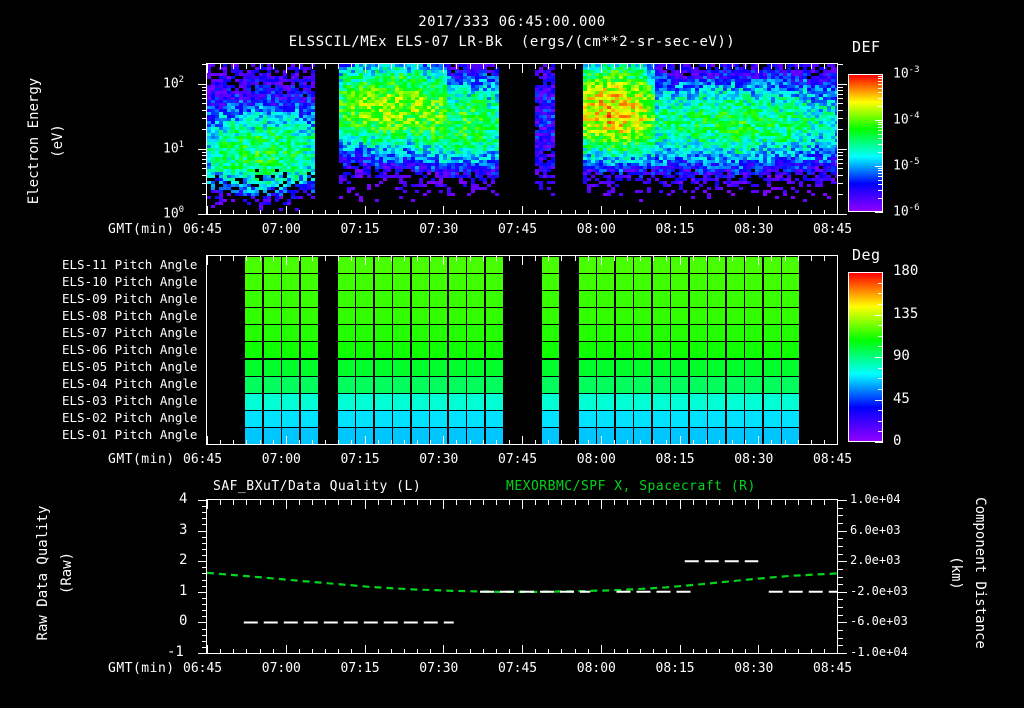 This screenshot has width=1024, height=708. What do you see at coordinates (34, 141) in the screenshot?
I see `spectrogram-ylabel: Electron Energy` at bounding box center [34, 141].